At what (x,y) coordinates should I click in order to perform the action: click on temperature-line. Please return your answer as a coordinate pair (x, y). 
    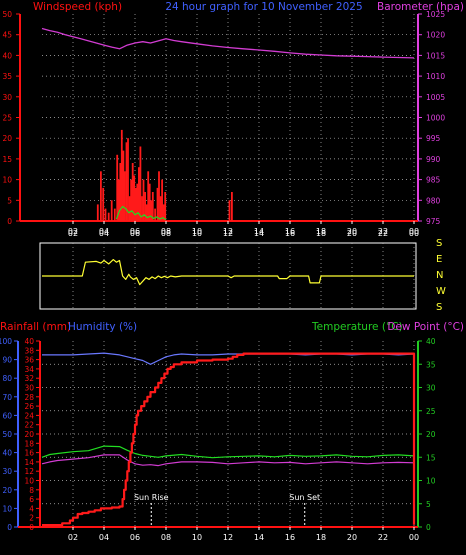
    Looking at the image, I should click on (228, 452).